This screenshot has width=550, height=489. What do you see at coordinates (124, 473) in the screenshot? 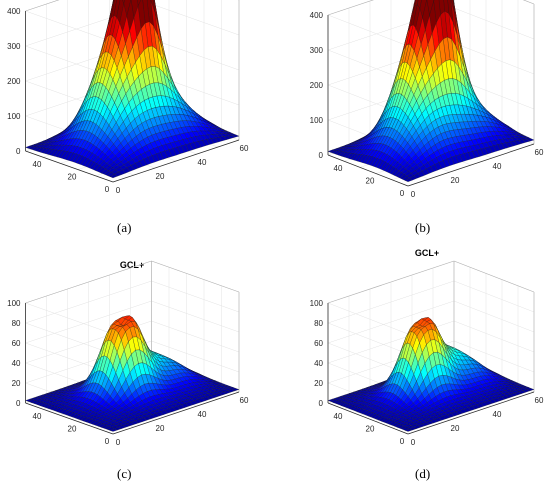
I see `panel-caption: (c)` at bounding box center [124, 473].